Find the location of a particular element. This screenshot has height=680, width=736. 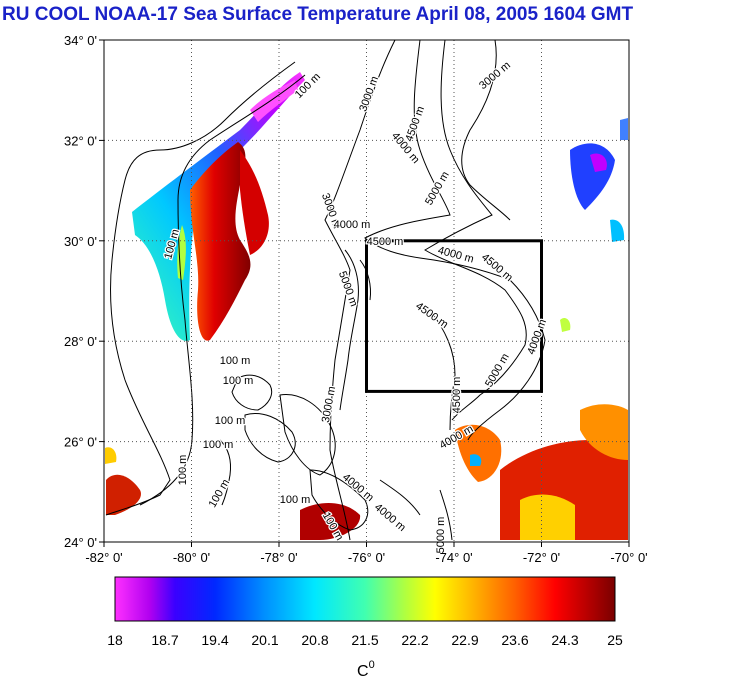

lon-tick-label: -76° 0' is located at coordinates (366, 557).